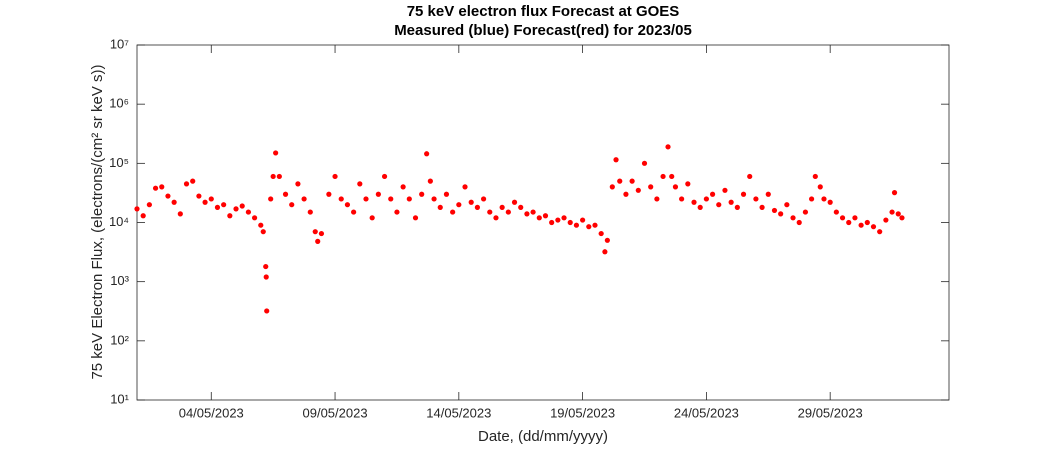  What do you see at coordinates (119, 43) in the screenshot?
I see `y-tick-label: 10⁷` at bounding box center [119, 43].